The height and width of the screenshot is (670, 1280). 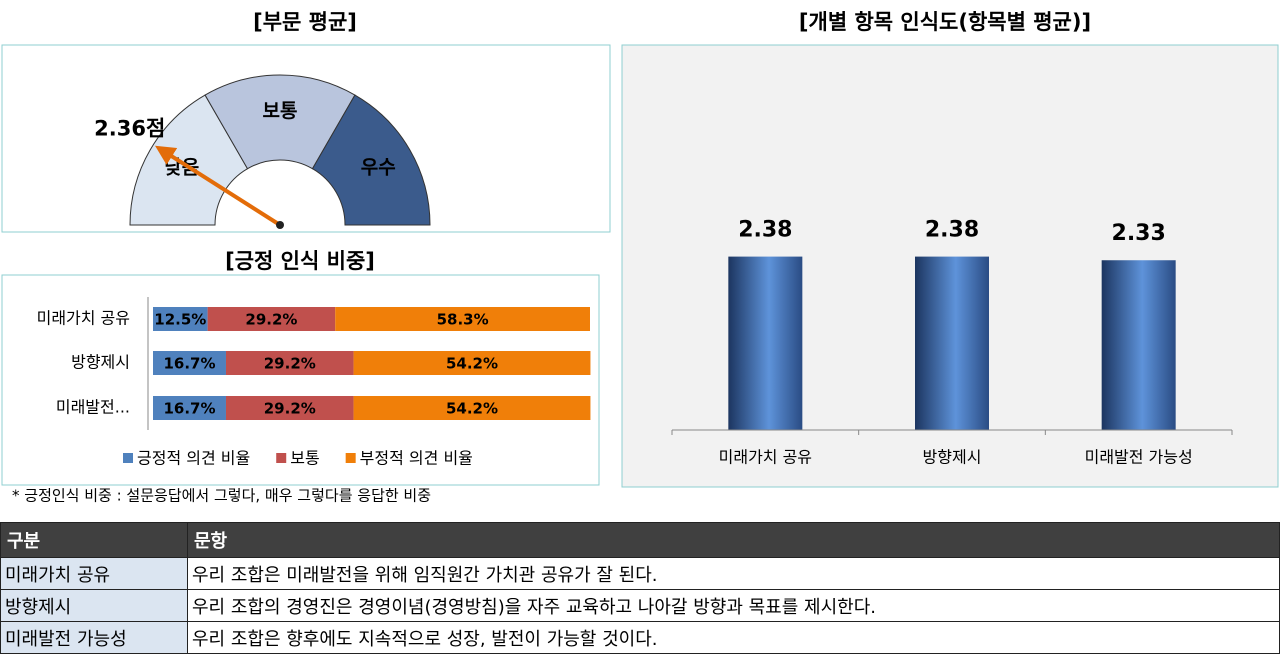 I want to click on gauge-label: 보통, so click(x=280, y=111).